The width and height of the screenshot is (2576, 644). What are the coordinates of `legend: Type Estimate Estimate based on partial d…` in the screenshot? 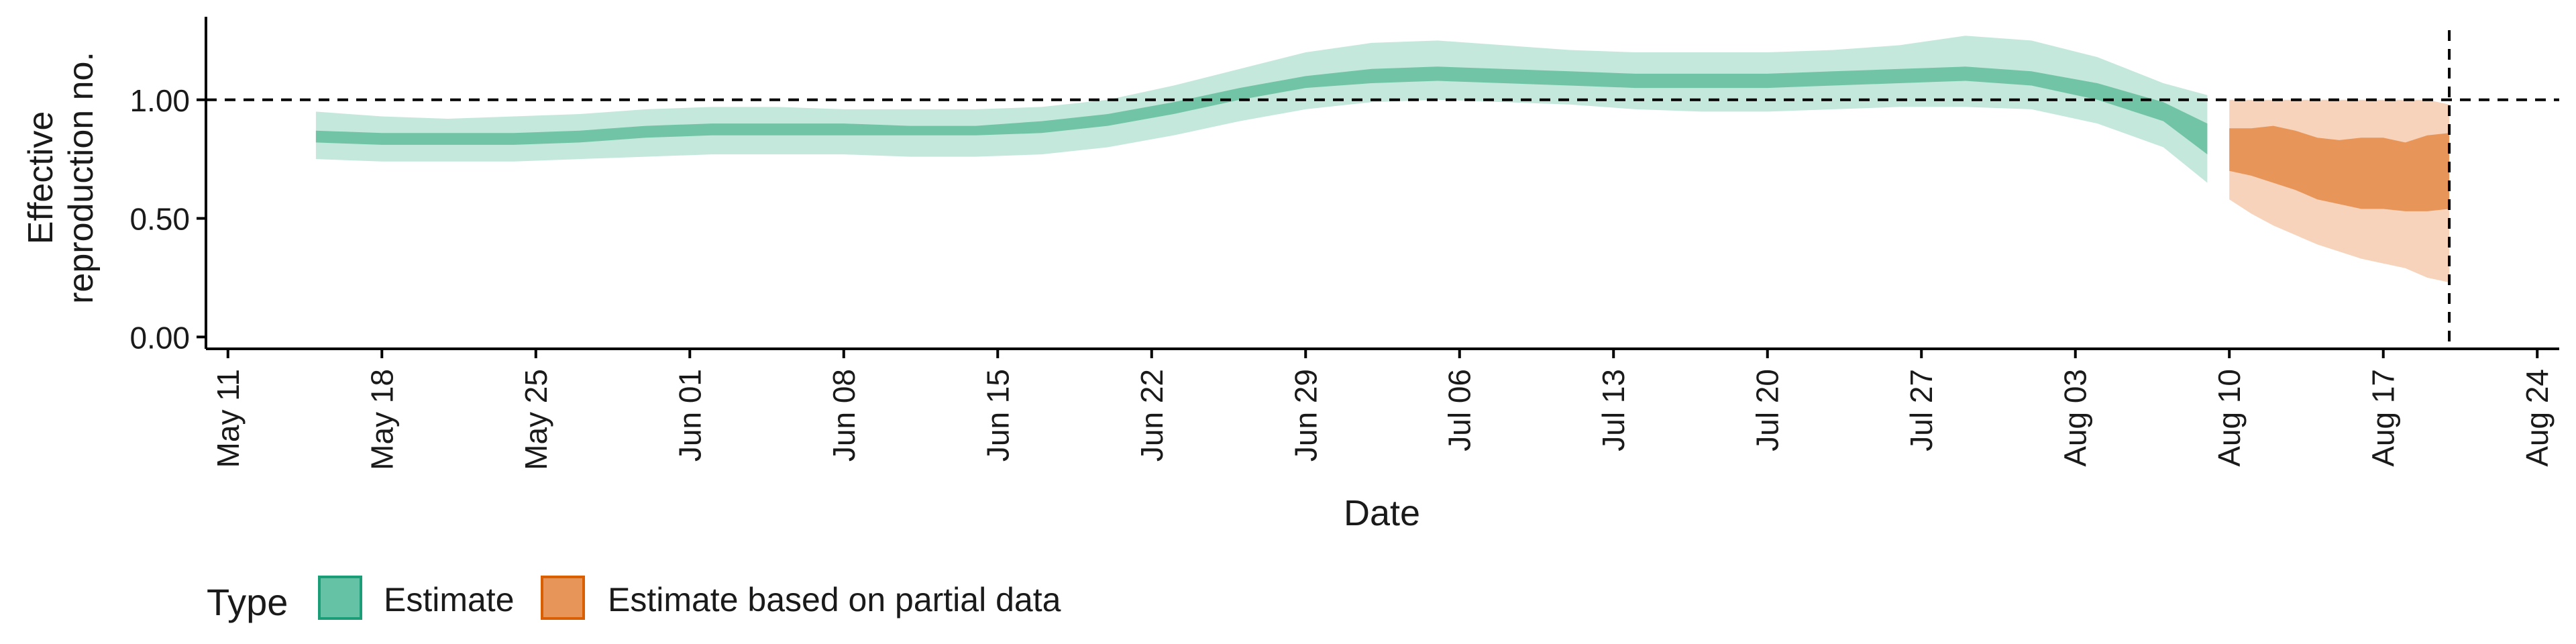 It's located at (634, 599).